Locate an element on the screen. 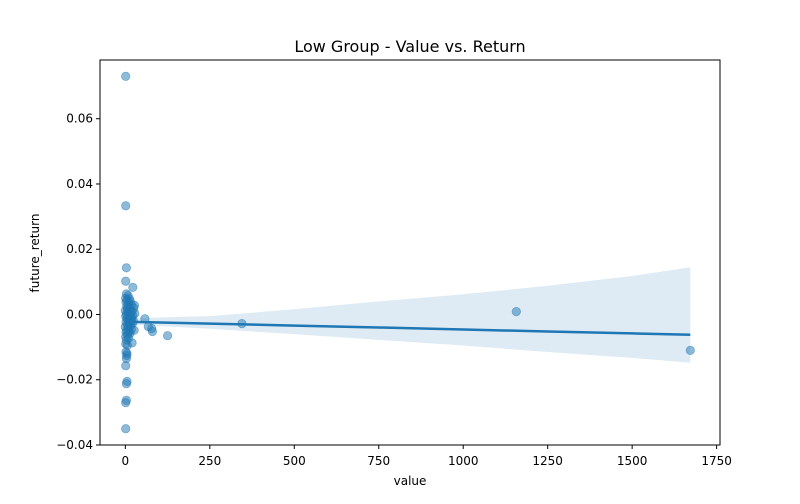  confidence-band-layer is located at coordinates (408, 315).